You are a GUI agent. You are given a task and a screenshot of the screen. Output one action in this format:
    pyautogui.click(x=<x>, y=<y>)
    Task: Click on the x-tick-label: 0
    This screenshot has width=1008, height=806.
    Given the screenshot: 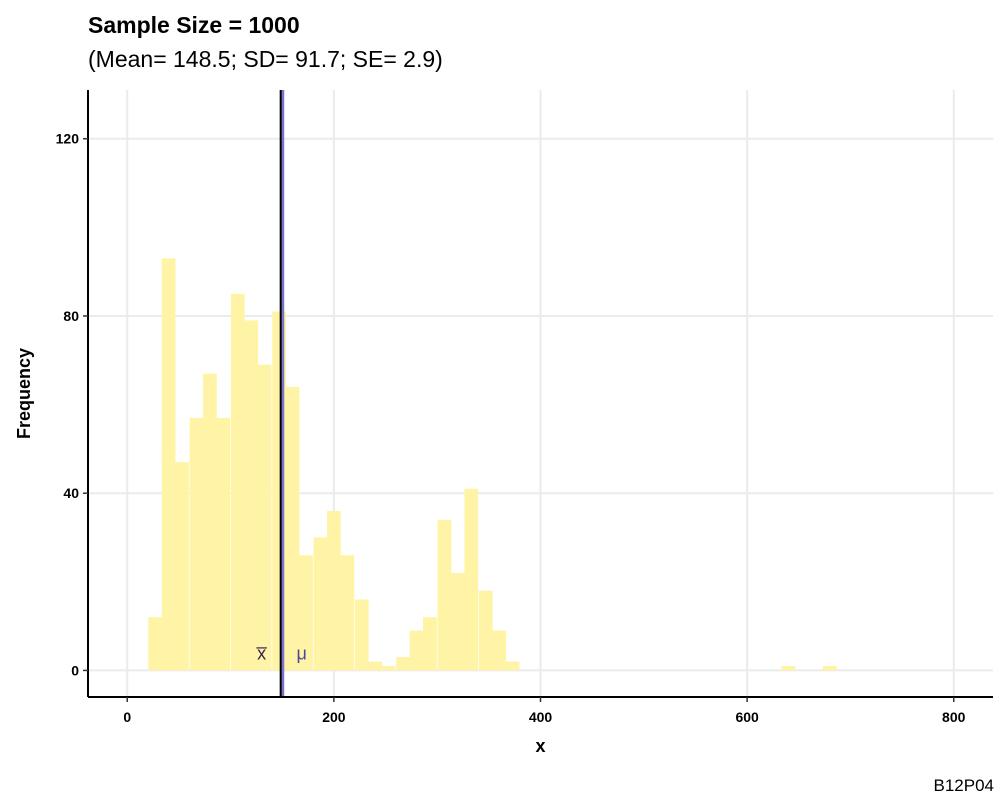 What is the action you would take?
    pyautogui.click(x=127, y=717)
    